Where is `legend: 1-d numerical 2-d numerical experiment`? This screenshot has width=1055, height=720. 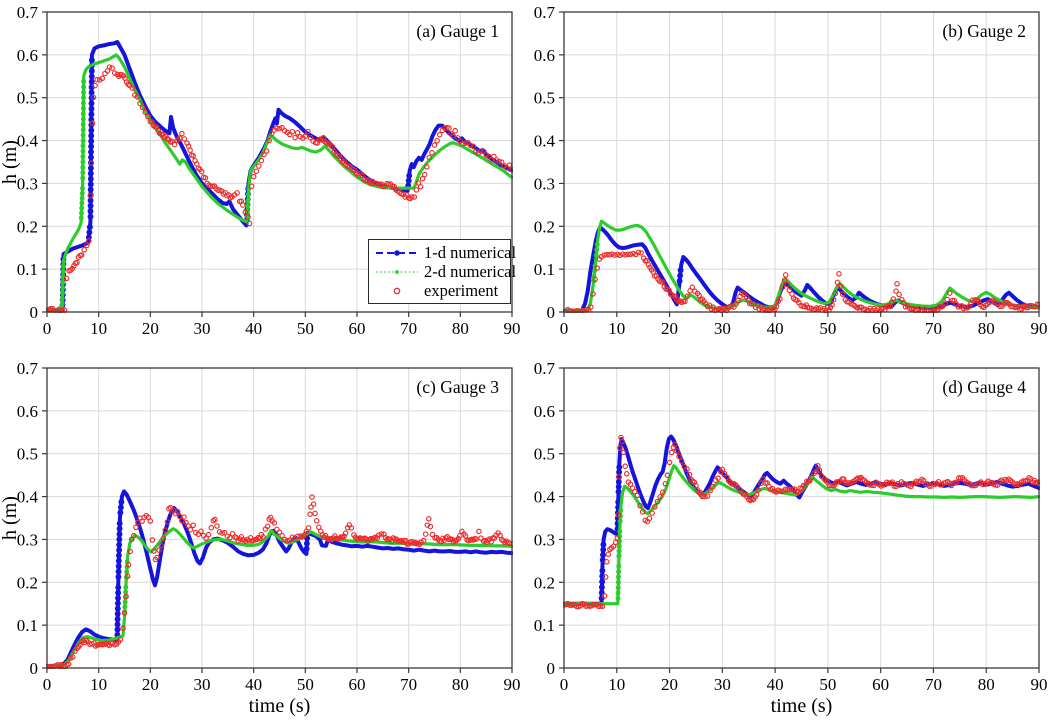
legend: 1-d numerical 2-d numerical experiment is located at coordinates (442, 271).